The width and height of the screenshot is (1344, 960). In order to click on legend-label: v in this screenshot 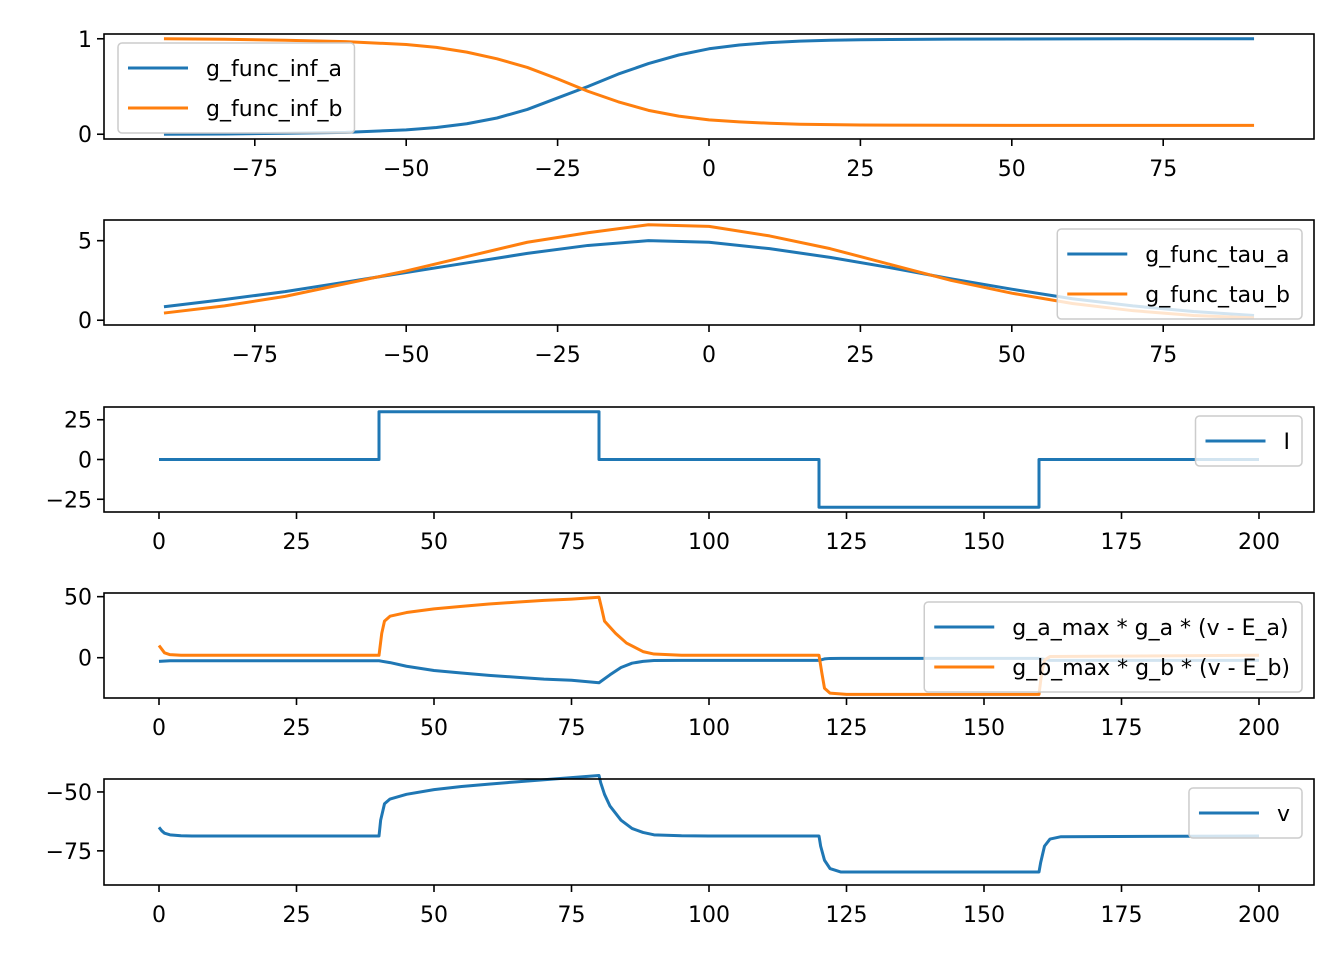, I will do `click(1283, 814)`.